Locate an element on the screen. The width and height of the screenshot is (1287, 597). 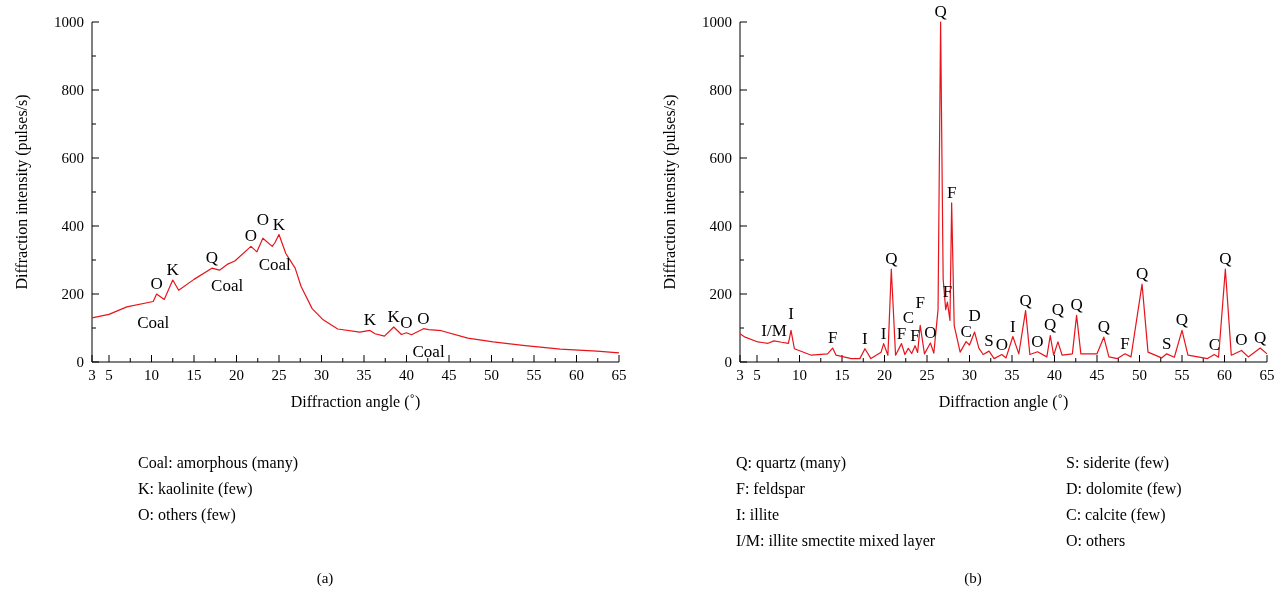
text: (b) is located at coordinates (973, 578).